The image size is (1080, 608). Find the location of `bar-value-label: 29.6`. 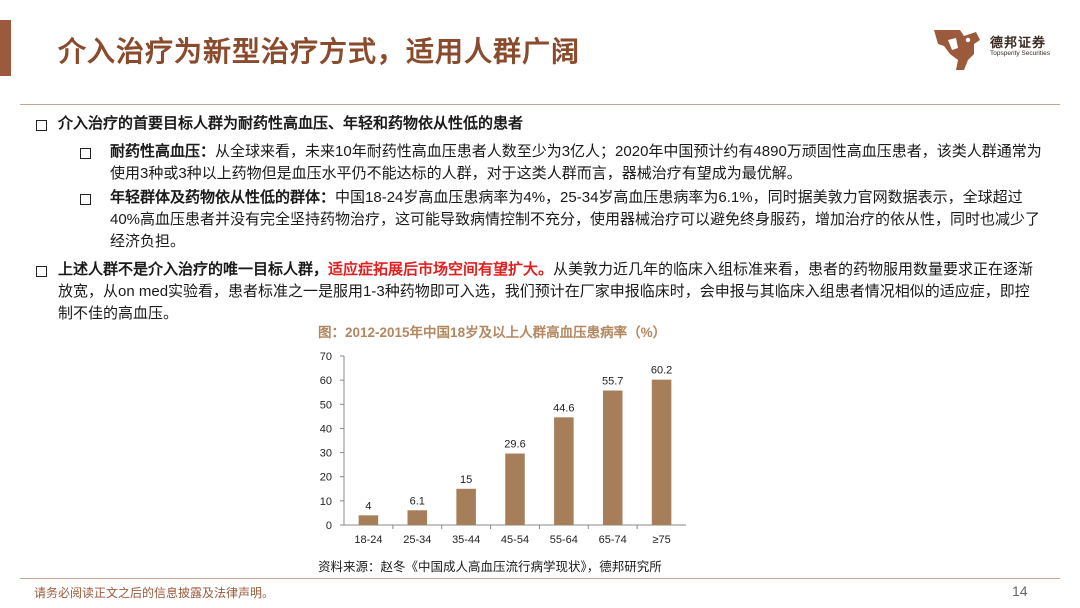

bar-value-label: 29.6 is located at coordinates (514, 445).